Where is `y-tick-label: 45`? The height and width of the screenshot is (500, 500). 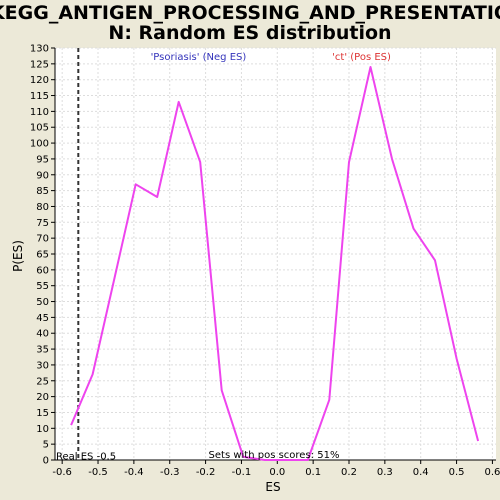 y-tick-label: 45 is located at coordinates (42, 318).